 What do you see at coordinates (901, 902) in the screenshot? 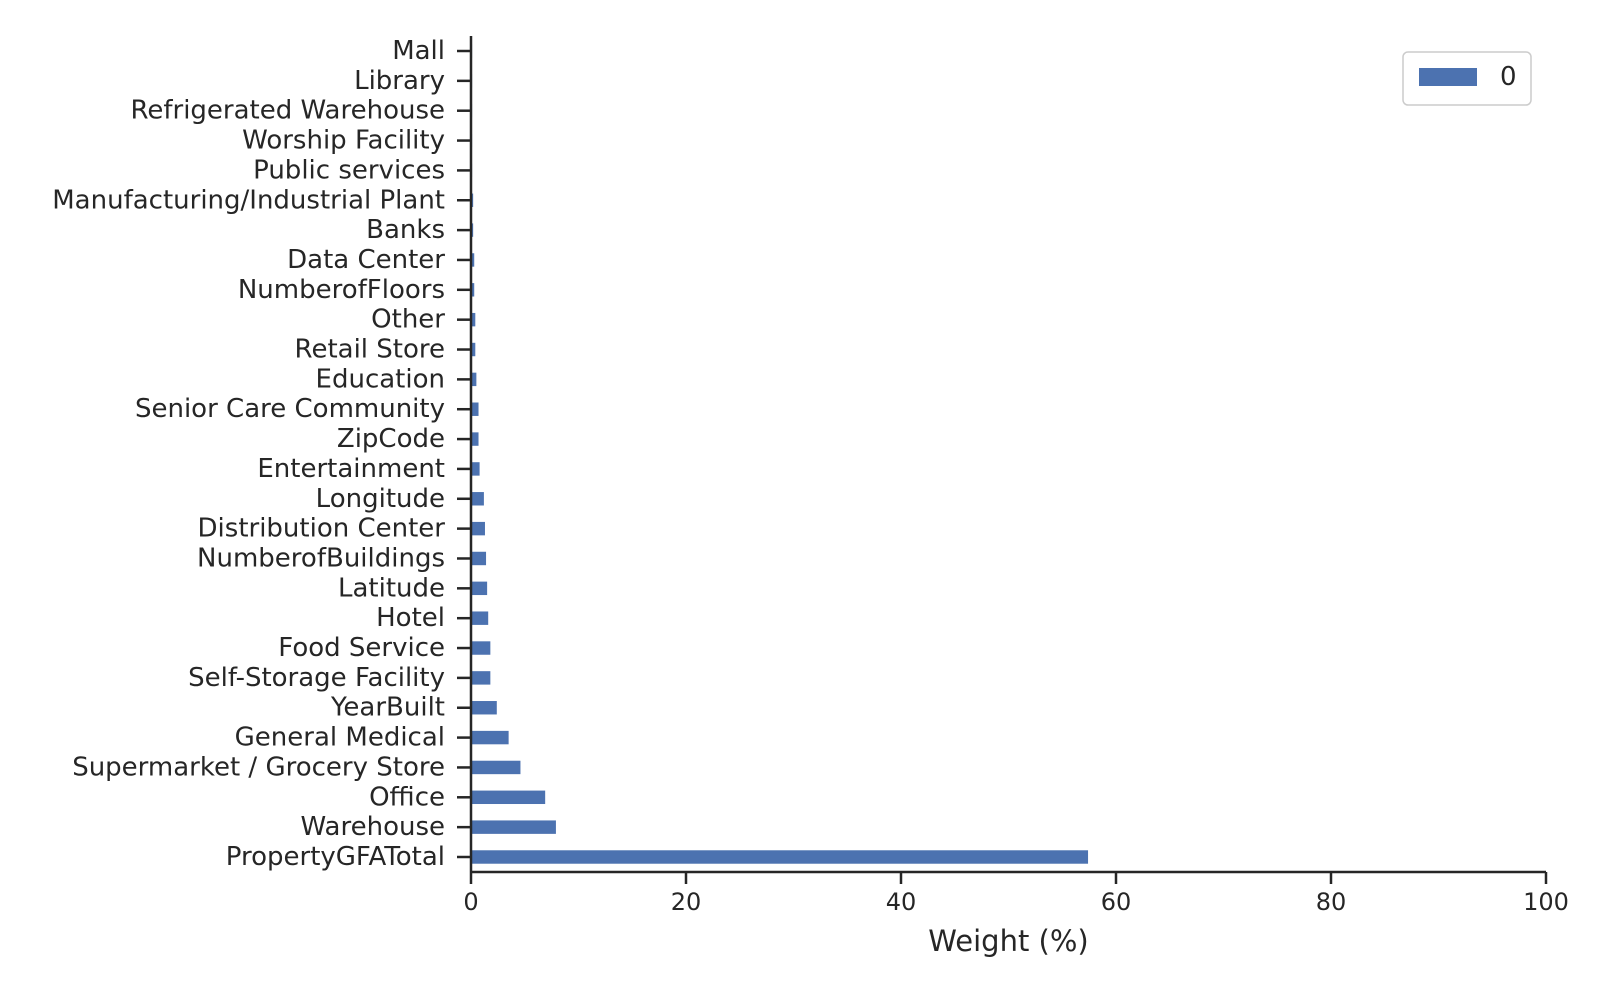
I see `x-tick-label: 40` at bounding box center [901, 902].